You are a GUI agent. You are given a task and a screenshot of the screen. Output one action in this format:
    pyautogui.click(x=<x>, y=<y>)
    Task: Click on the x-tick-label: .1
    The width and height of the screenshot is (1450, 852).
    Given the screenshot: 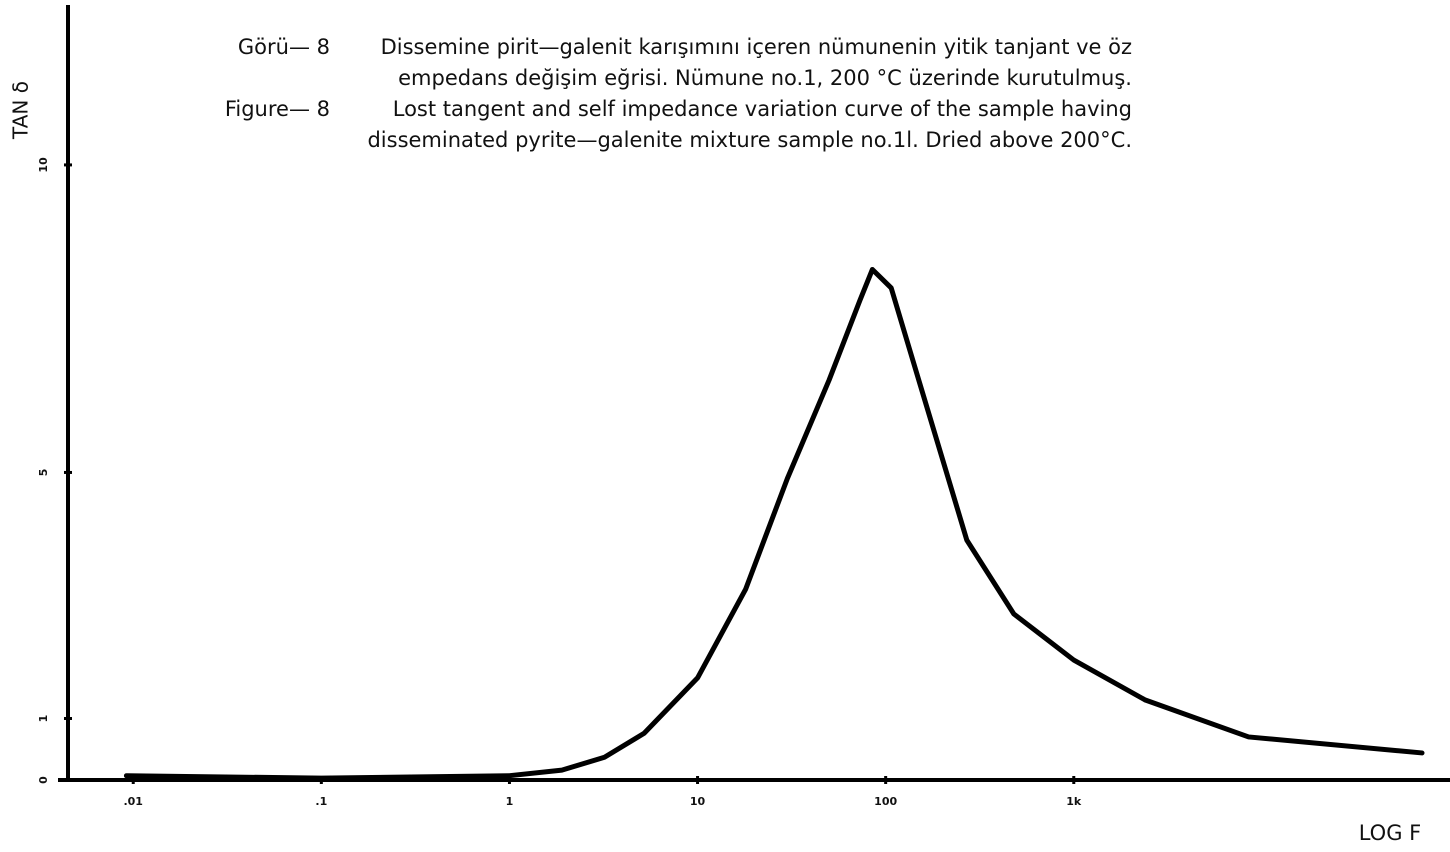 What is the action you would take?
    pyautogui.click(x=321, y=801)
    